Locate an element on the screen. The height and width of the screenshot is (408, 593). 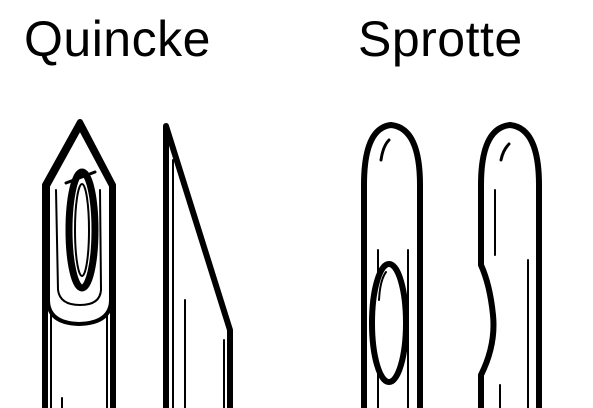
quincke-needle-front-icon is located at coordinates (79, 263).